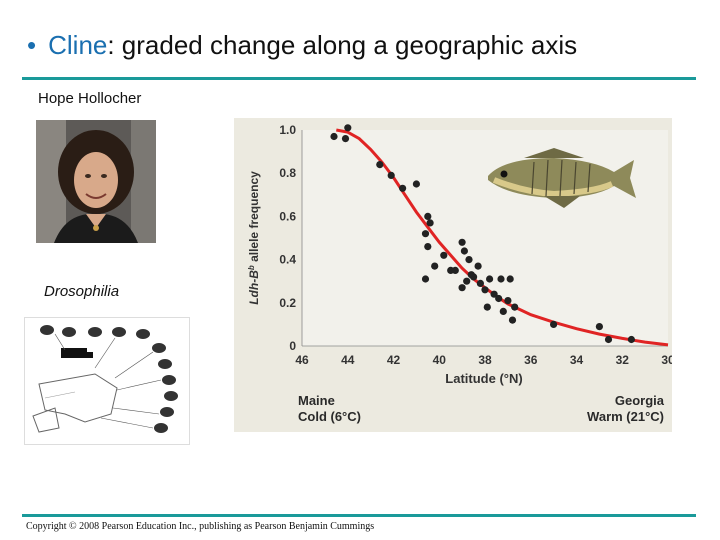 The width and height of the screenshot is (720, 540). Describe the element at coordinates (640, 400) in the screenshot. I see `georgia-label: Georgia` at that location.